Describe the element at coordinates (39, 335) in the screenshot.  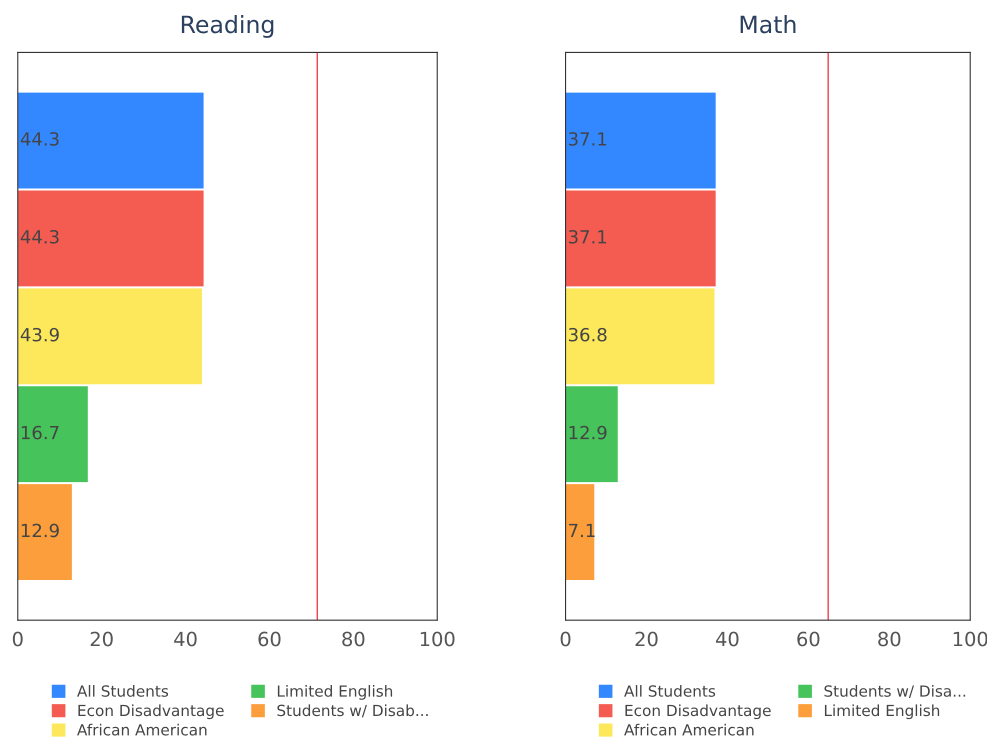
I see `data-label: 43.9` at that location.